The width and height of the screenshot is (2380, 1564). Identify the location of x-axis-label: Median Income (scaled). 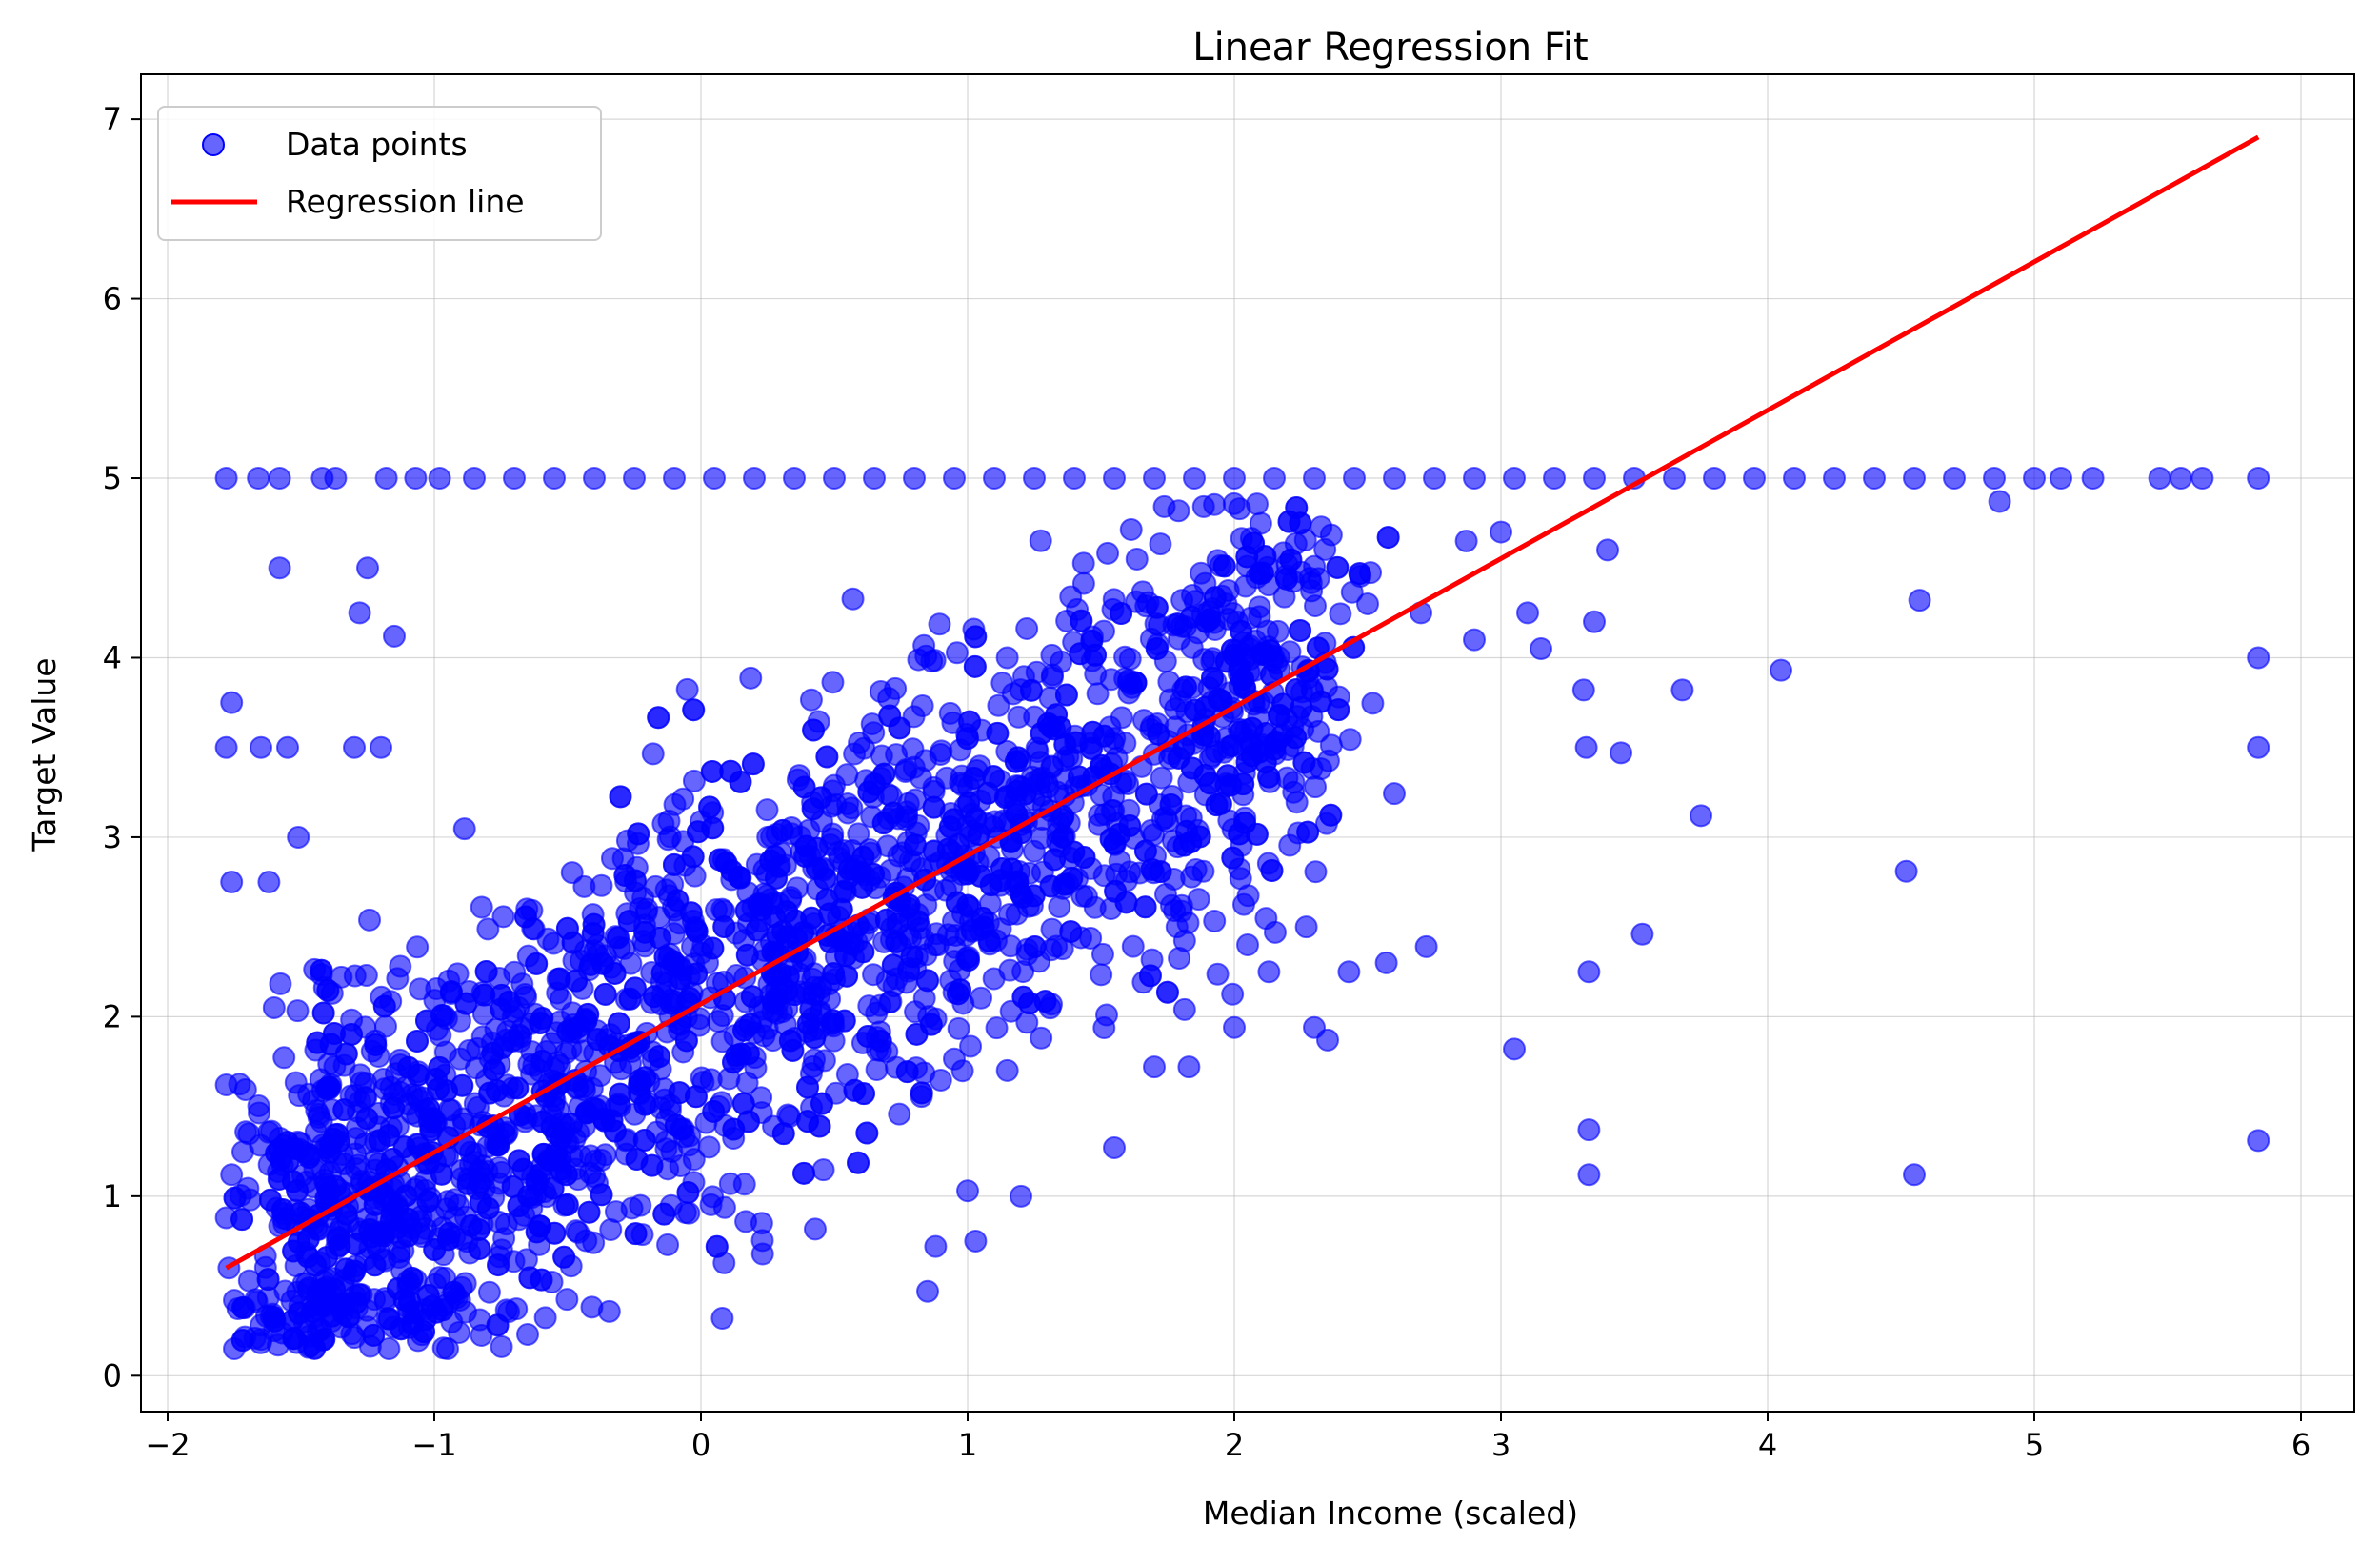
(1390, 1513).